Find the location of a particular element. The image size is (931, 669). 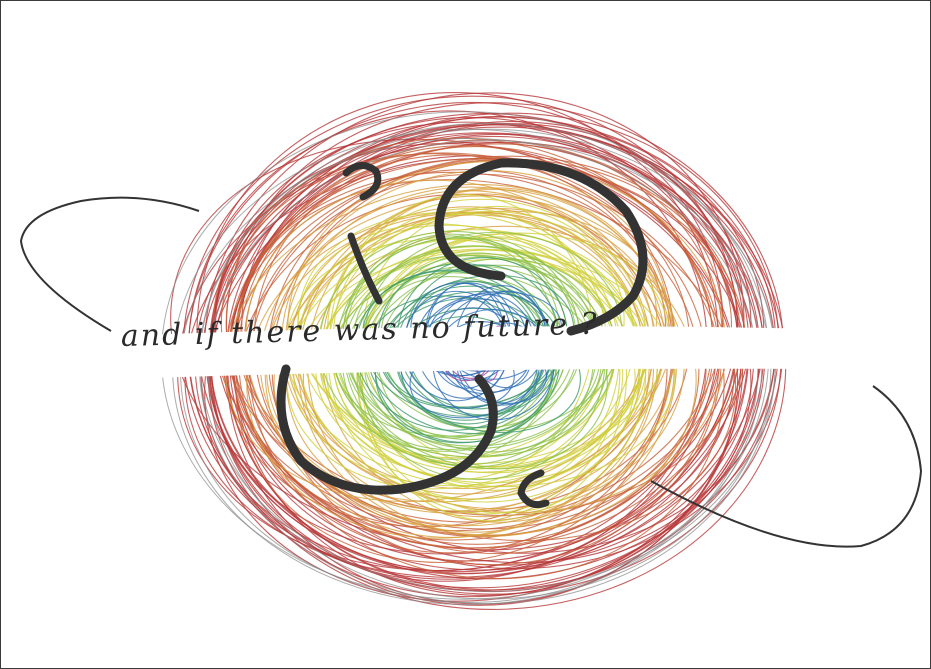

orbit-right is located at coordinates (786, 466).